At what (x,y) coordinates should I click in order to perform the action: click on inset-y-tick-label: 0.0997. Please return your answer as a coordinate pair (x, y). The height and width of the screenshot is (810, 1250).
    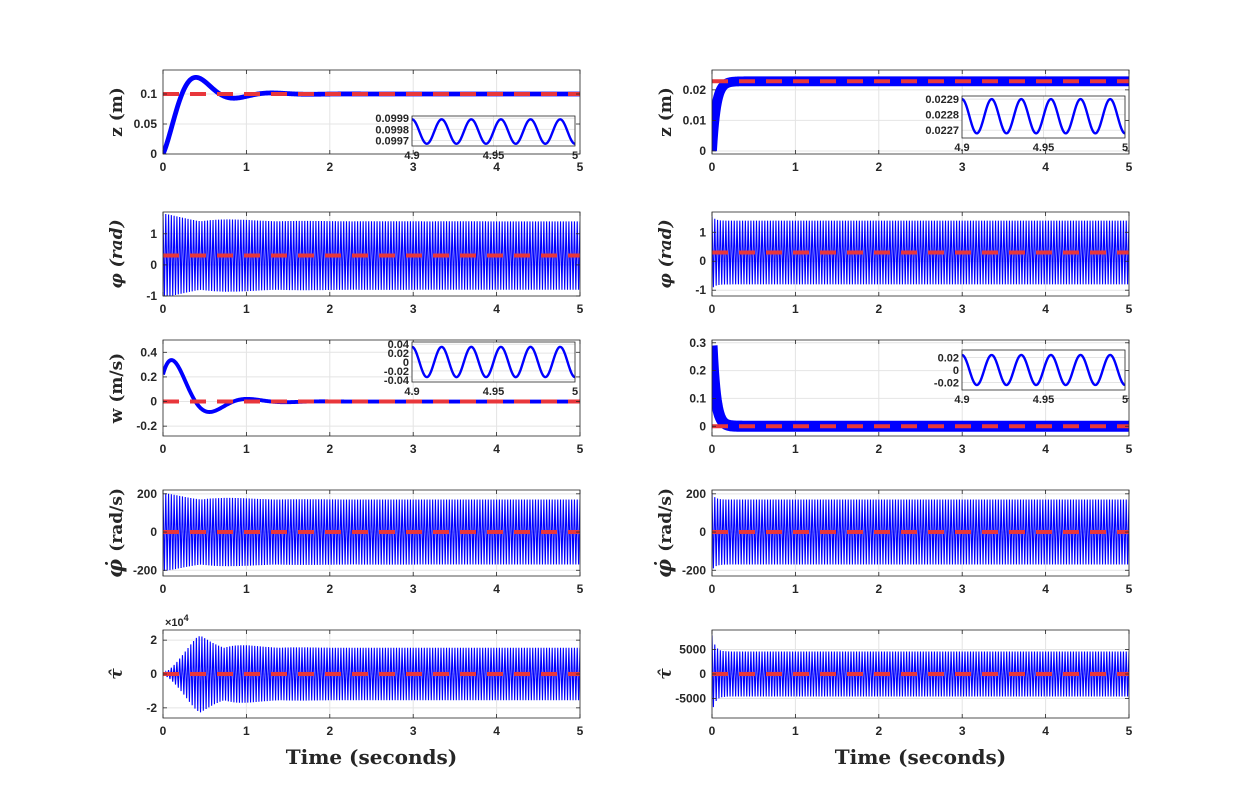
    Looking at the image, I should click on (392, 141).